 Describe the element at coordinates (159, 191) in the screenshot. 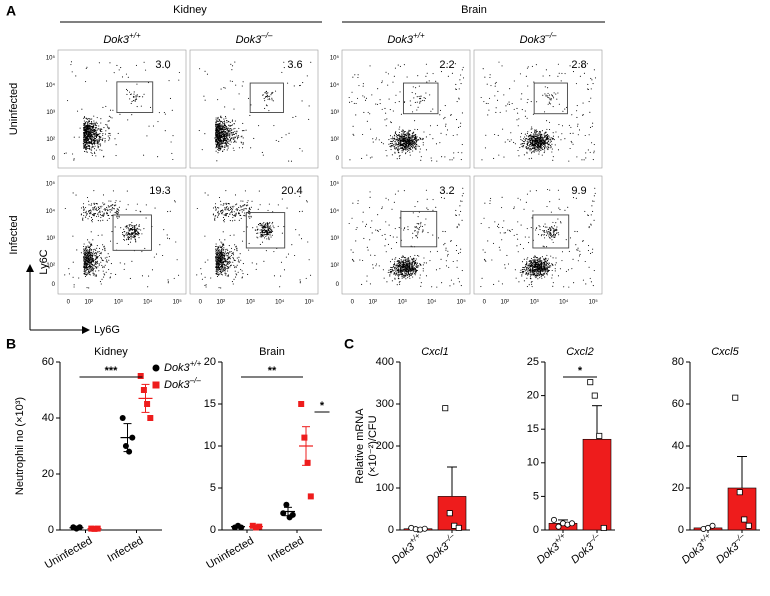

I see `gate-value: 19.3` at that location.